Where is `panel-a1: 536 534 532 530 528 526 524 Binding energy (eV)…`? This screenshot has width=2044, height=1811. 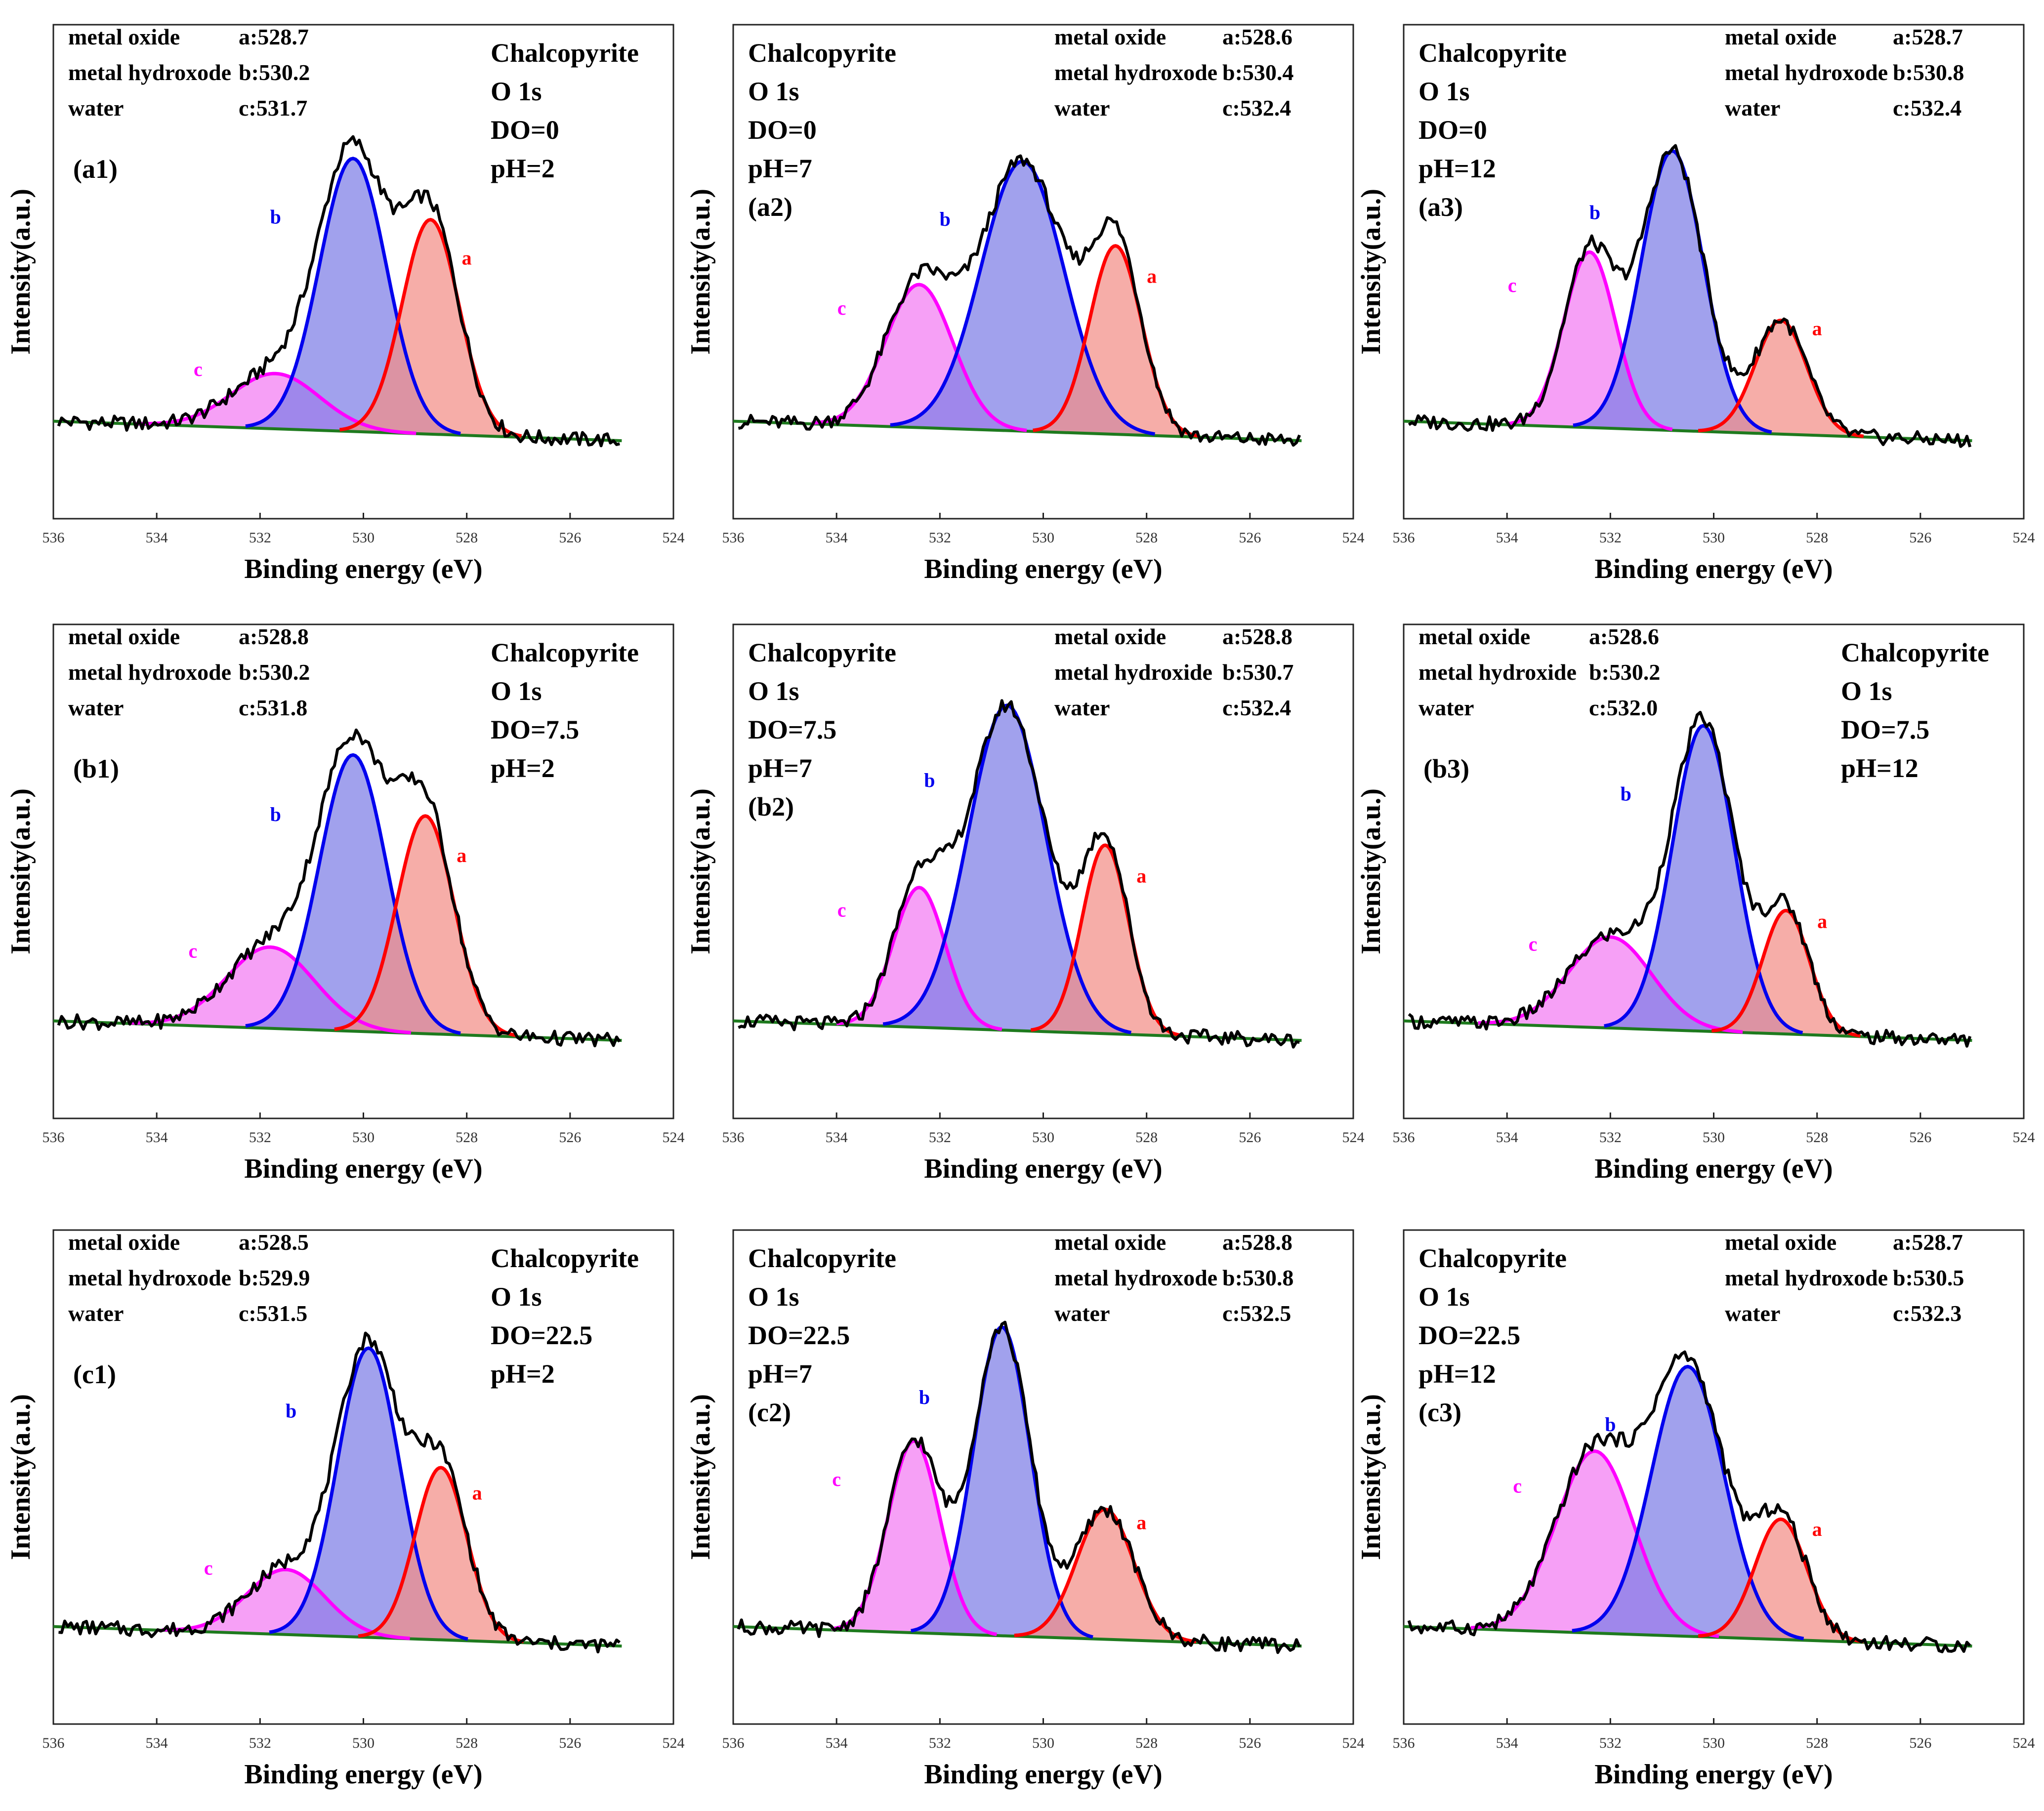 panel-a1: 536 534 532 530 528 526 524 Binding energy (eV)… is located at coordinates (345, 304).